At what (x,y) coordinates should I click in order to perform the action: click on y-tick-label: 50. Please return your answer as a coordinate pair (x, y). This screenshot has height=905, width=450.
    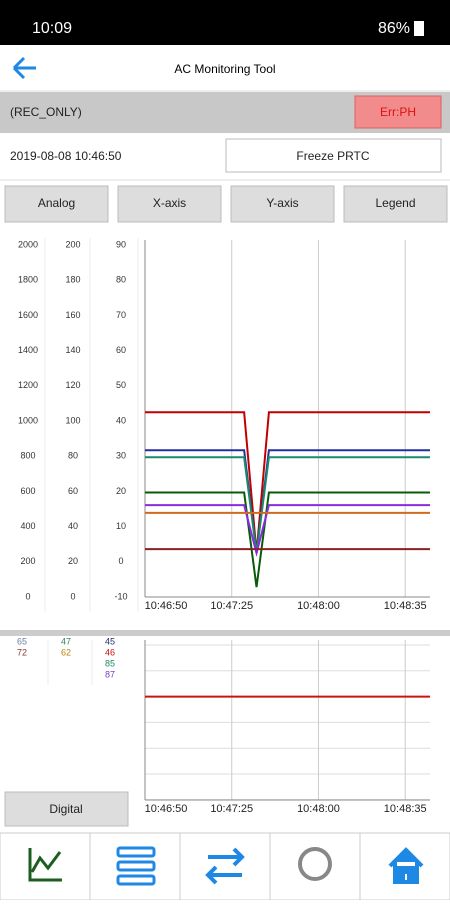
    Looking at the image, I should click on (121, 385).